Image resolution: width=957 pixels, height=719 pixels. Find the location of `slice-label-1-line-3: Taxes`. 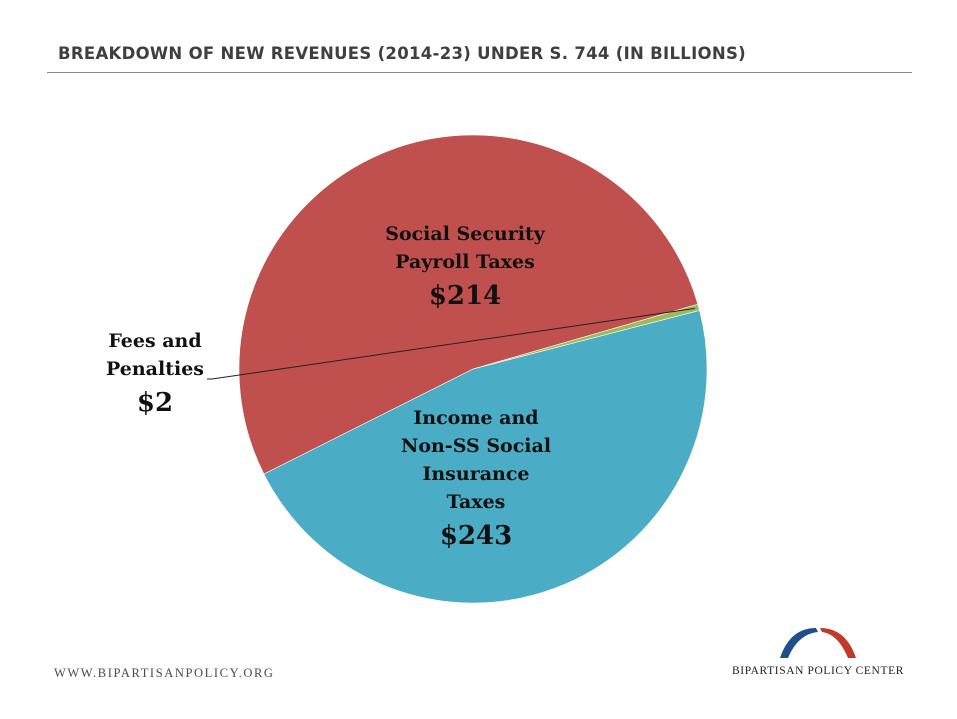

slice-label-1-line-3: Taxes is located at coordinates (476, 502).